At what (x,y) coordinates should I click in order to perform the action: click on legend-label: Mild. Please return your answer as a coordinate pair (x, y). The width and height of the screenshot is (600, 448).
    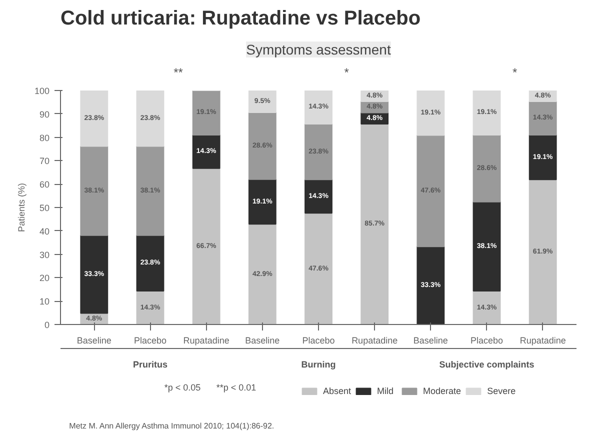
    Looking at the image, I should click on (386, 391).